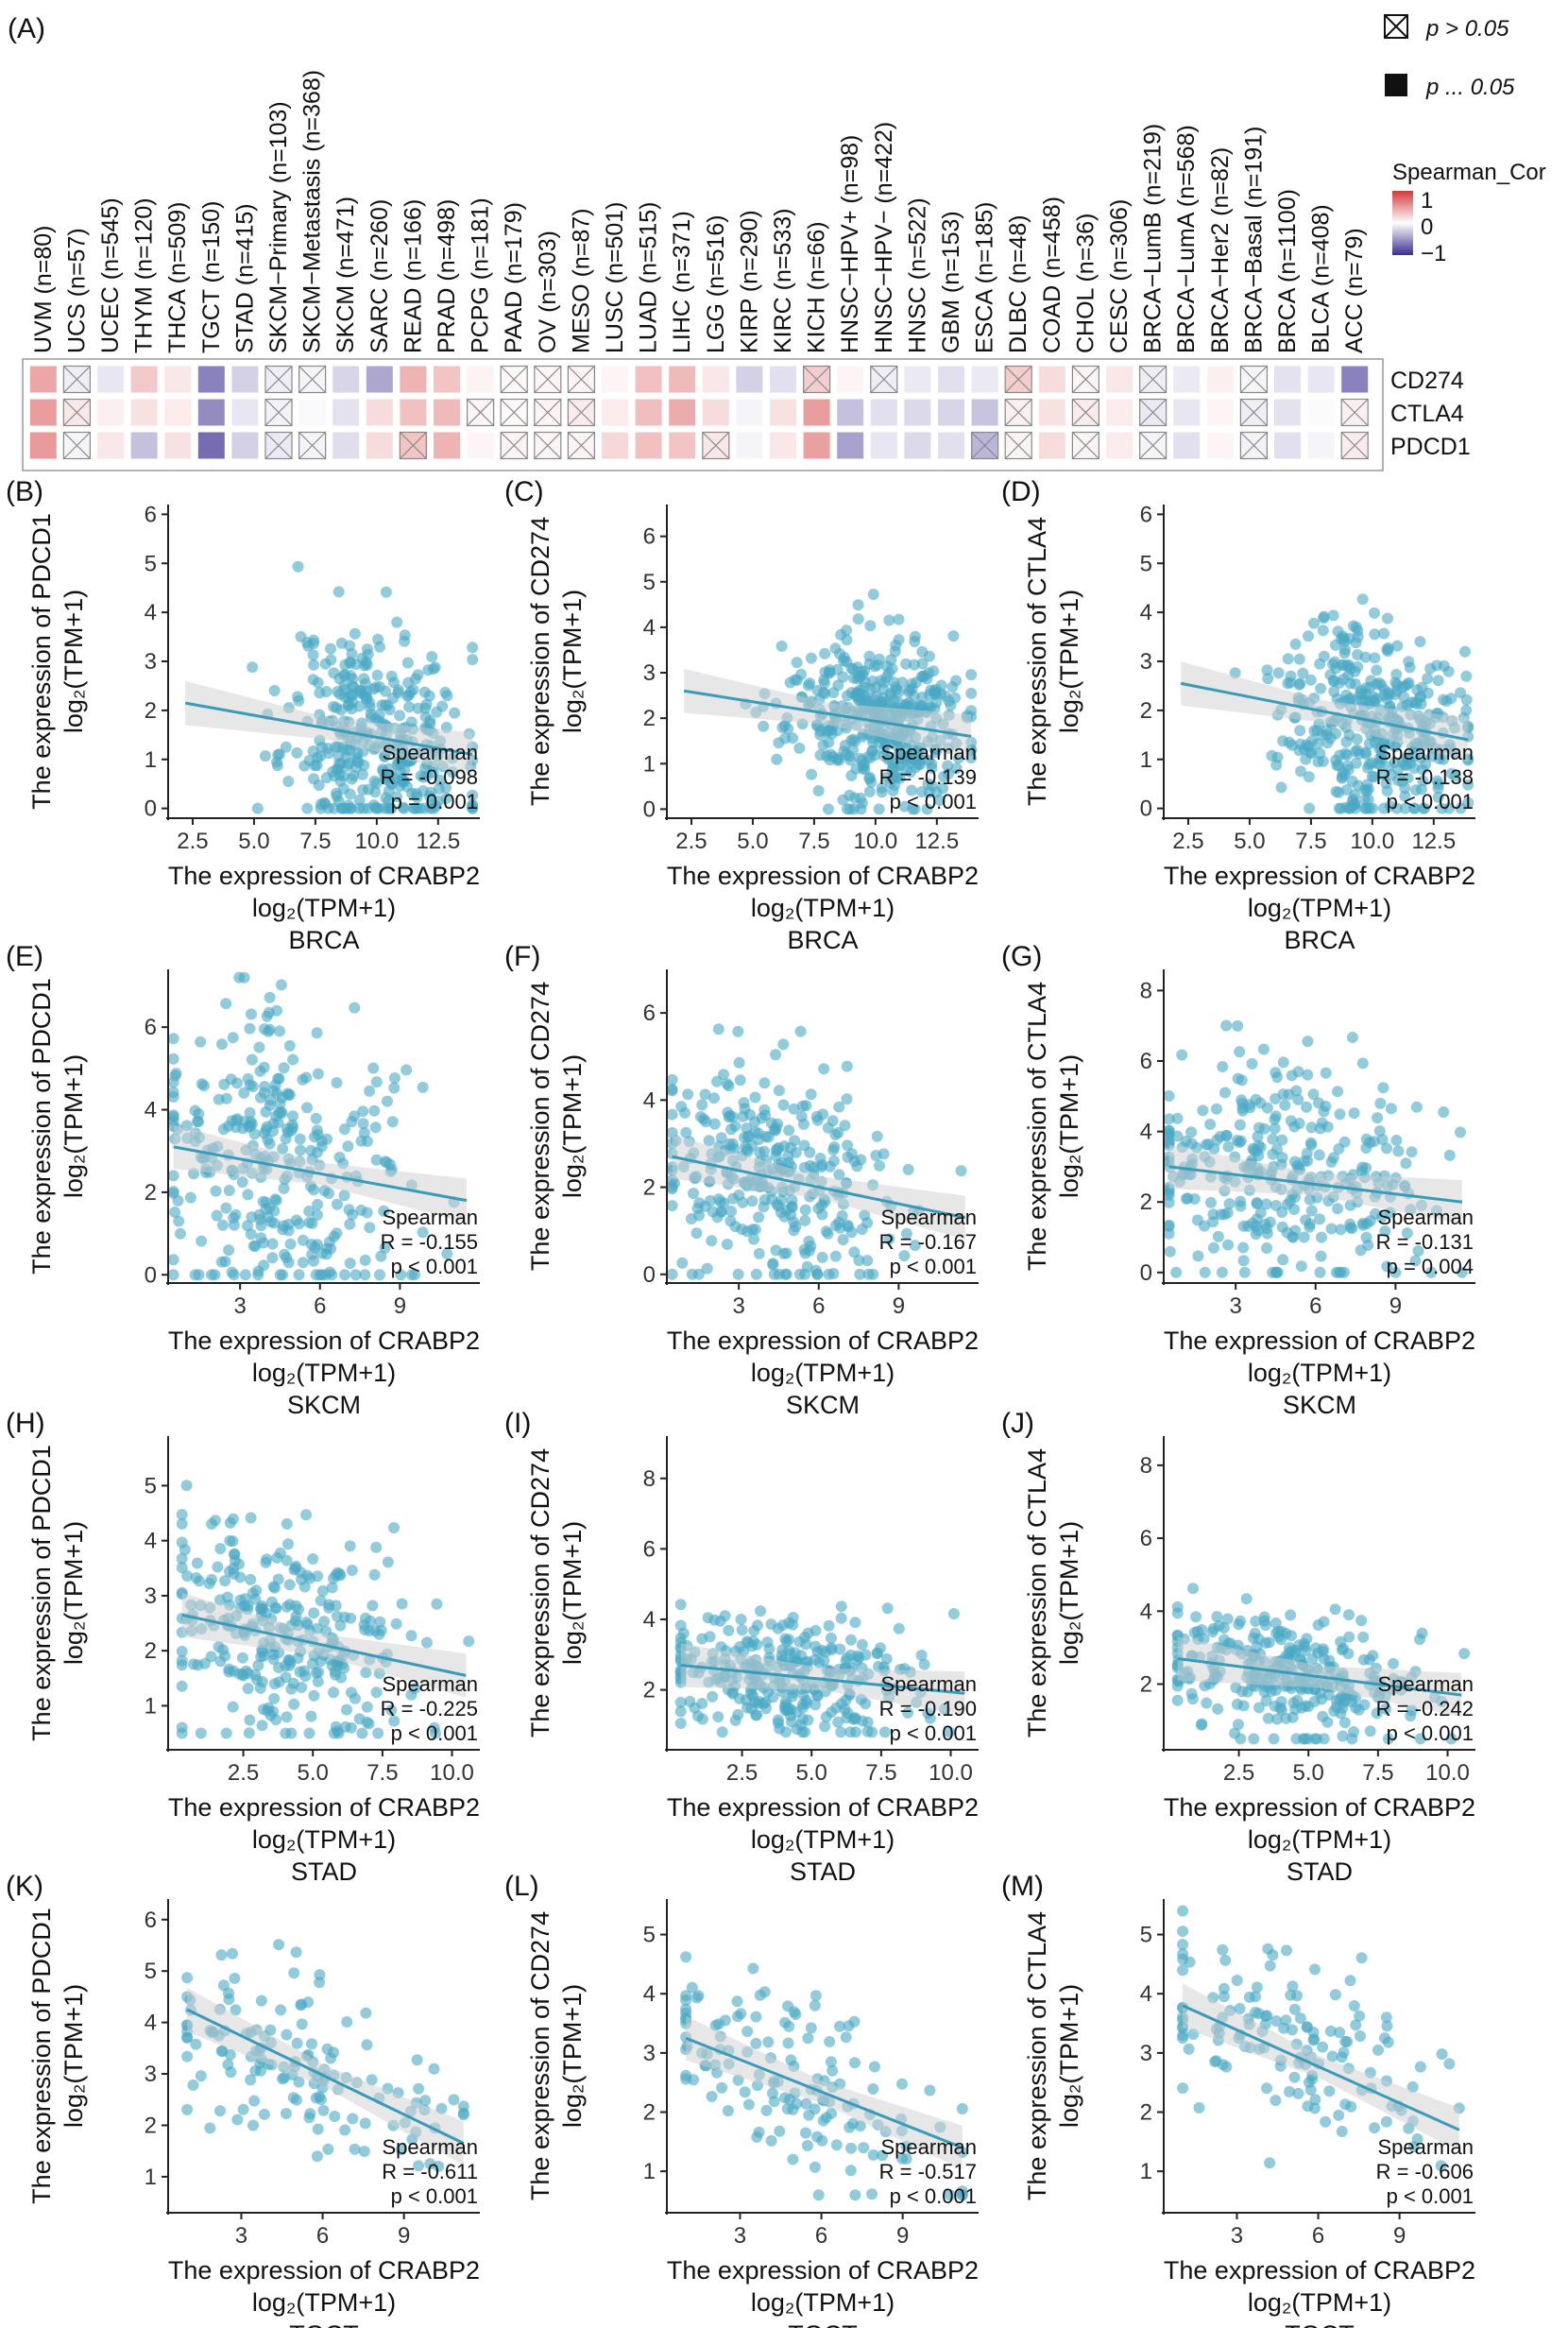  I want to click on heatmap-col-label: PCPG (n=181), so click(481, 275).